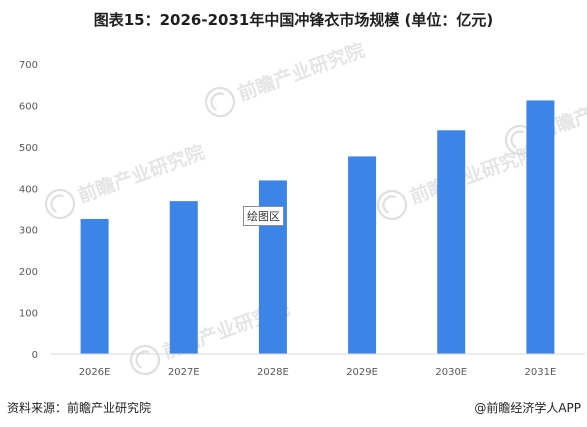 The width and height of the screenshot is (587, 427). What do you see at coordinates (28, 65) in the screenshot?
I see `y-tick-label: 700` at bounding box center [28, 65].